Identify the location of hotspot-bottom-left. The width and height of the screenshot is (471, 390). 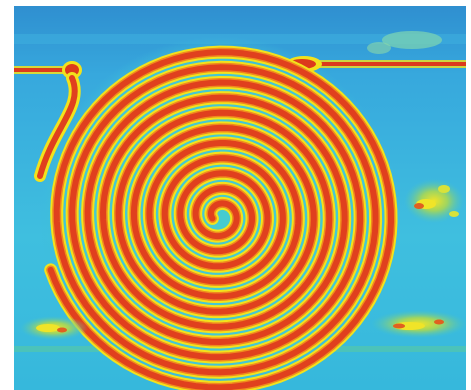
(54, 328).